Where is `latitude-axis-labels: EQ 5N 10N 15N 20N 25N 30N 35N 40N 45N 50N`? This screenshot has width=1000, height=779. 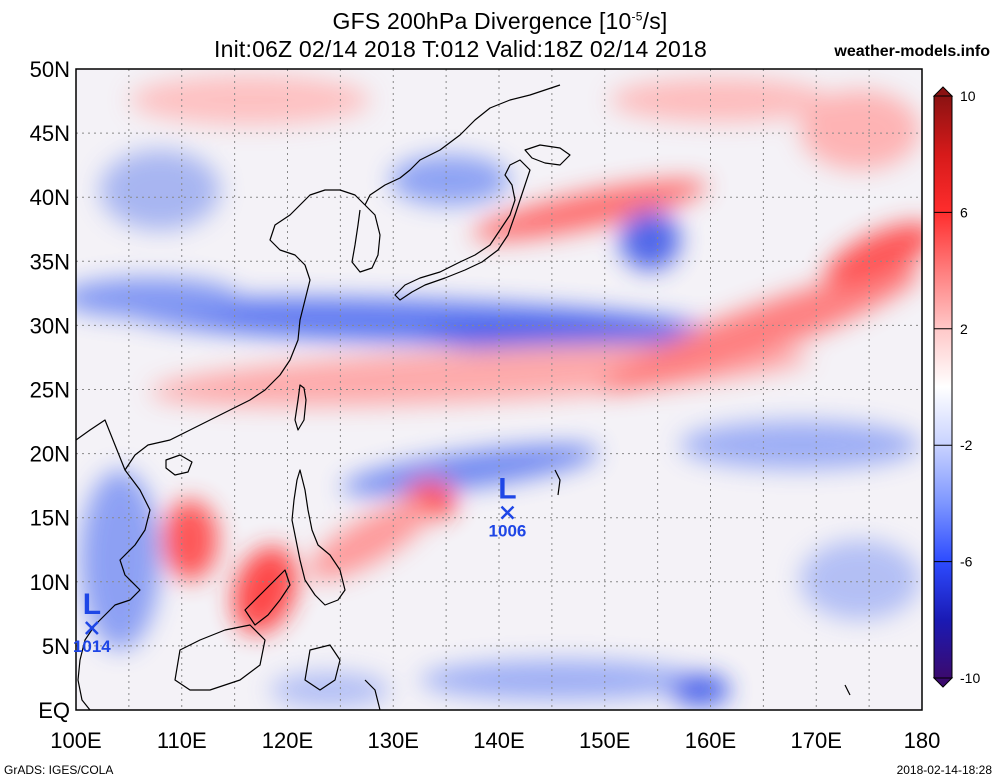 latitude-axis-labels: EQ 5N 10N 15N 20N 25N 30N 35N 40N 45N 50N is located at coordinates (50, 390).